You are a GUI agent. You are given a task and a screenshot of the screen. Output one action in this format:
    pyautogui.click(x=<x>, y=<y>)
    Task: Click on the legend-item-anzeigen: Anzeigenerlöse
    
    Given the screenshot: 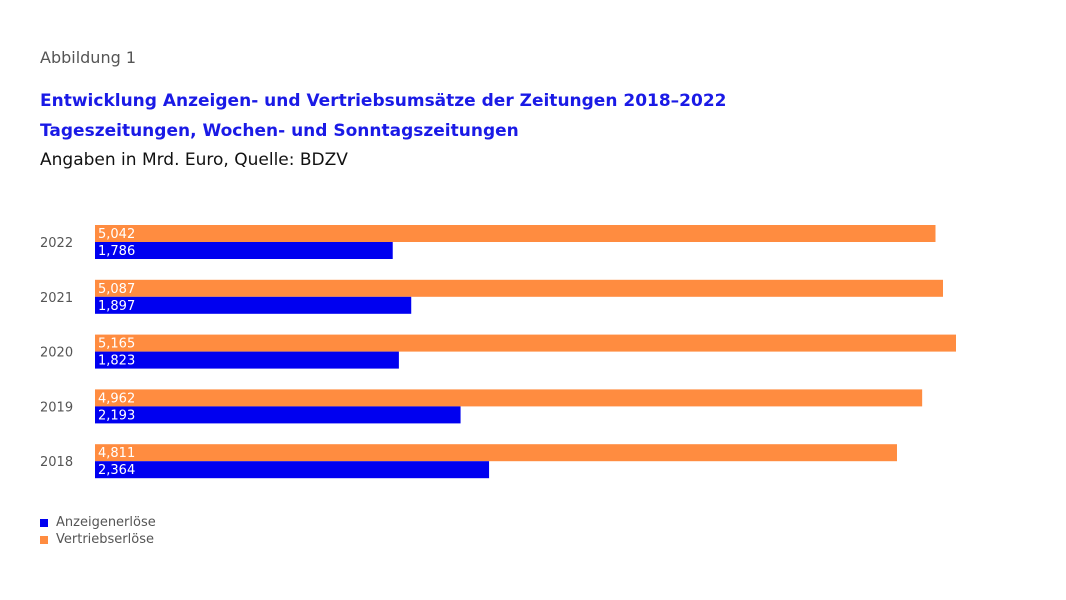 What is the action you would take?
    pyautogui.click(x=98, y=522)
    